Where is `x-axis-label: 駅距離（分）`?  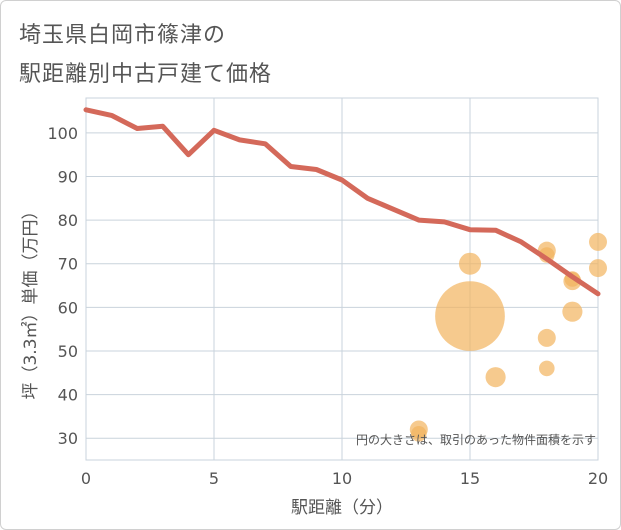 x-axis-label: 駅距離（分） is located at coordinates (342, 508).